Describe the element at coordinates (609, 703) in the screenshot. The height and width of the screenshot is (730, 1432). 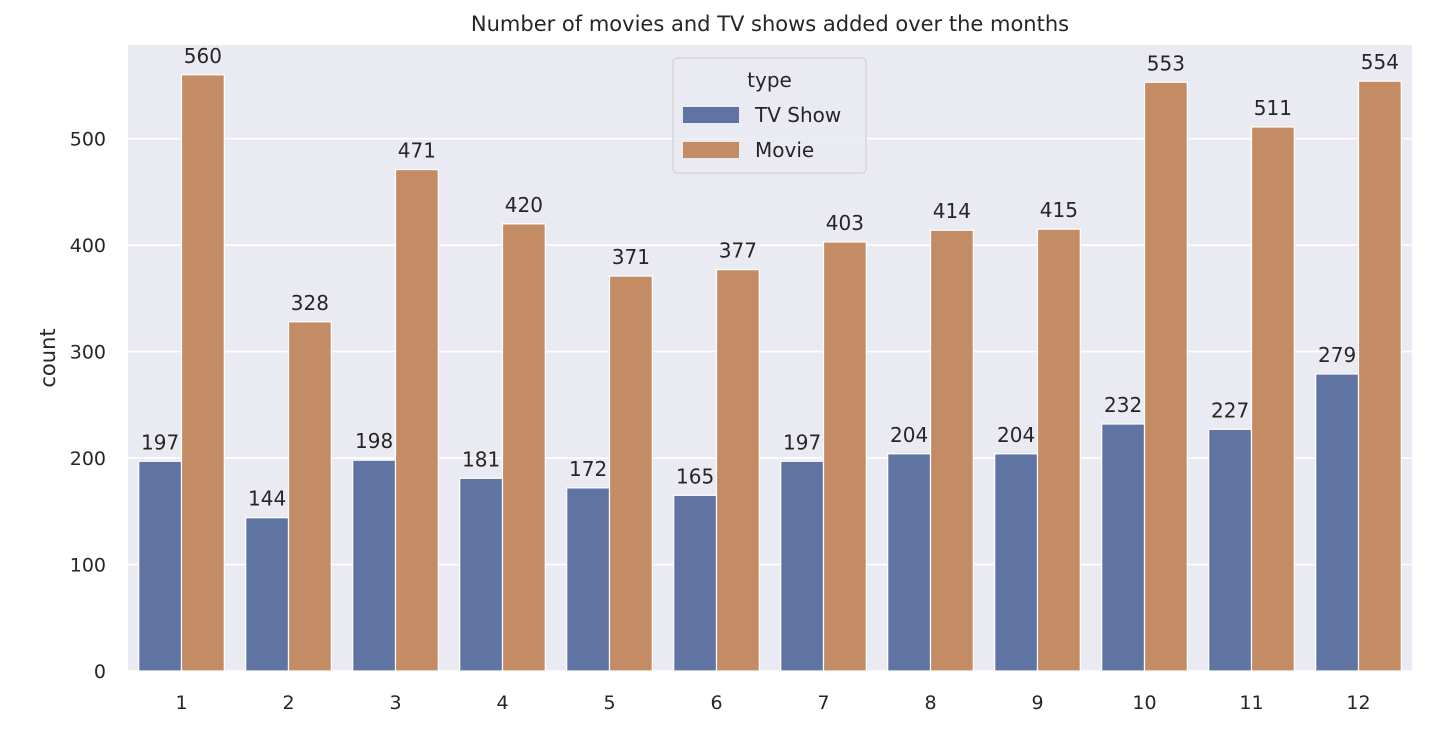
I see `x-tick-label: 5` at that location.